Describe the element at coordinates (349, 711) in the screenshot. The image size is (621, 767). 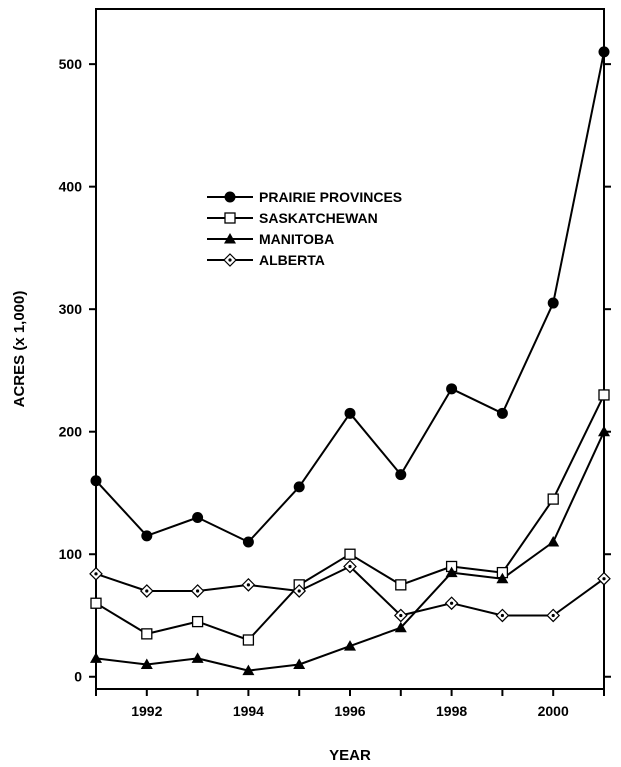
I see `x-tick-label: 1996` at that location.